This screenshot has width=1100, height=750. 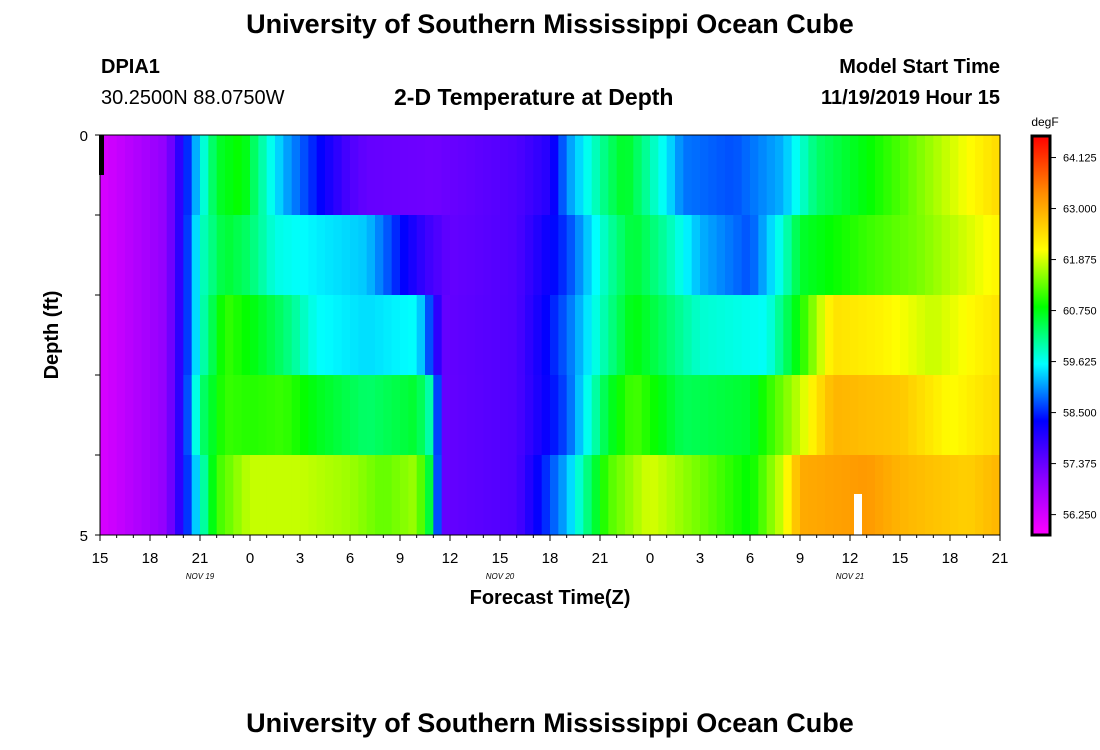 What do you see at coordinates (1080, 312) in the screenshot?
I see `colorbar-tick-label: 60.750` at bounding box center [1080, 312].